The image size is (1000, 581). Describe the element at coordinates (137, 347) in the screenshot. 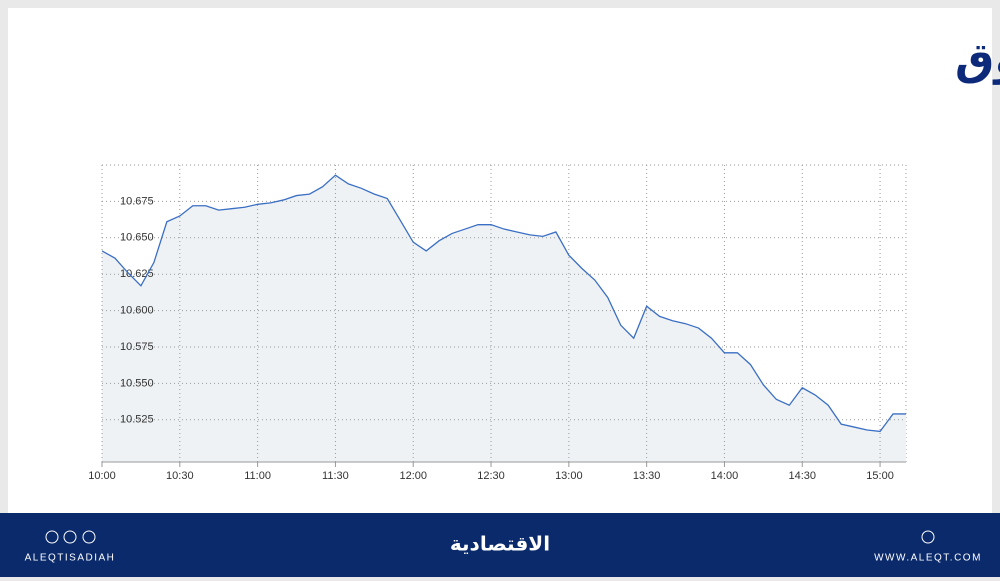

I see `y-tick-label: 10.575` at that location.